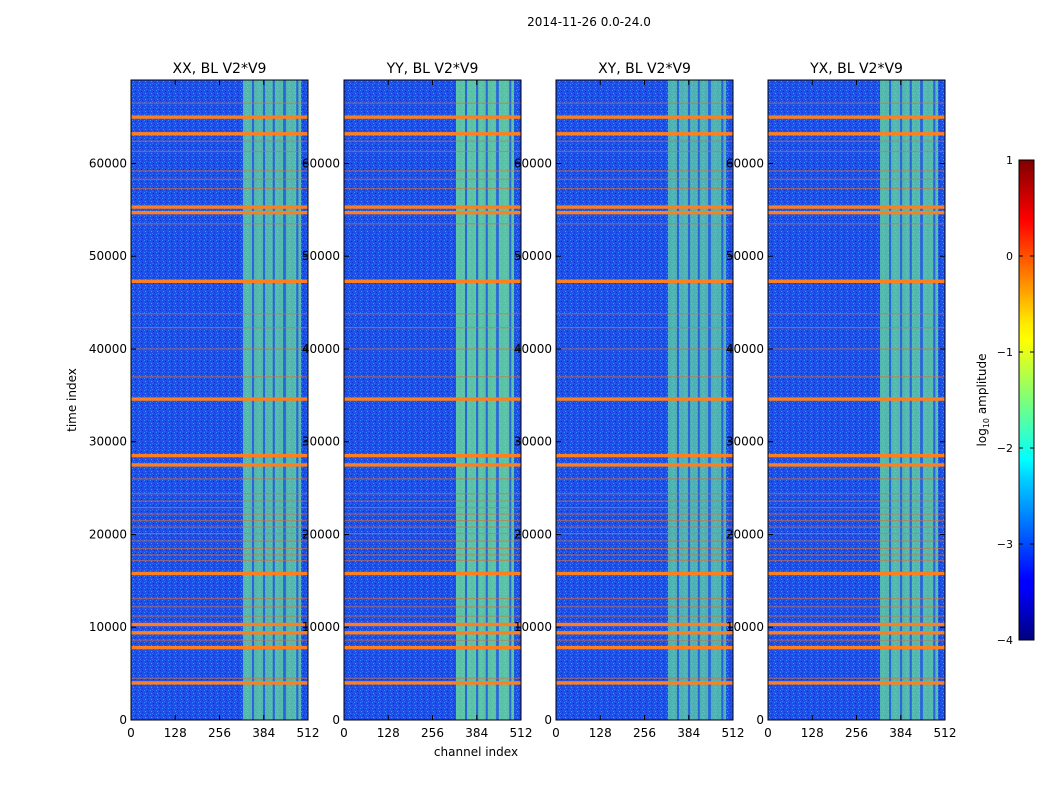 This screenshot has width=1050, height=800. Describe the element at coordinates (344, 733) in the screenshot. I see `x-tick-label: 0` at that location.